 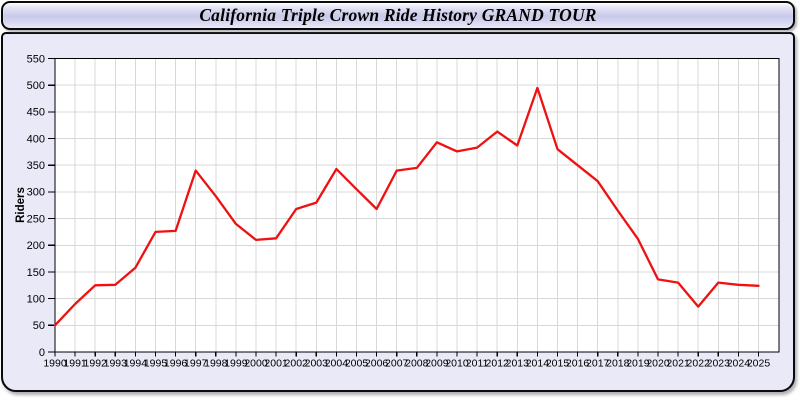 What do you see at coordinates (598, 364) in the screenshot?
I see `svg-text: 2017` at bounding box center [598, 364].